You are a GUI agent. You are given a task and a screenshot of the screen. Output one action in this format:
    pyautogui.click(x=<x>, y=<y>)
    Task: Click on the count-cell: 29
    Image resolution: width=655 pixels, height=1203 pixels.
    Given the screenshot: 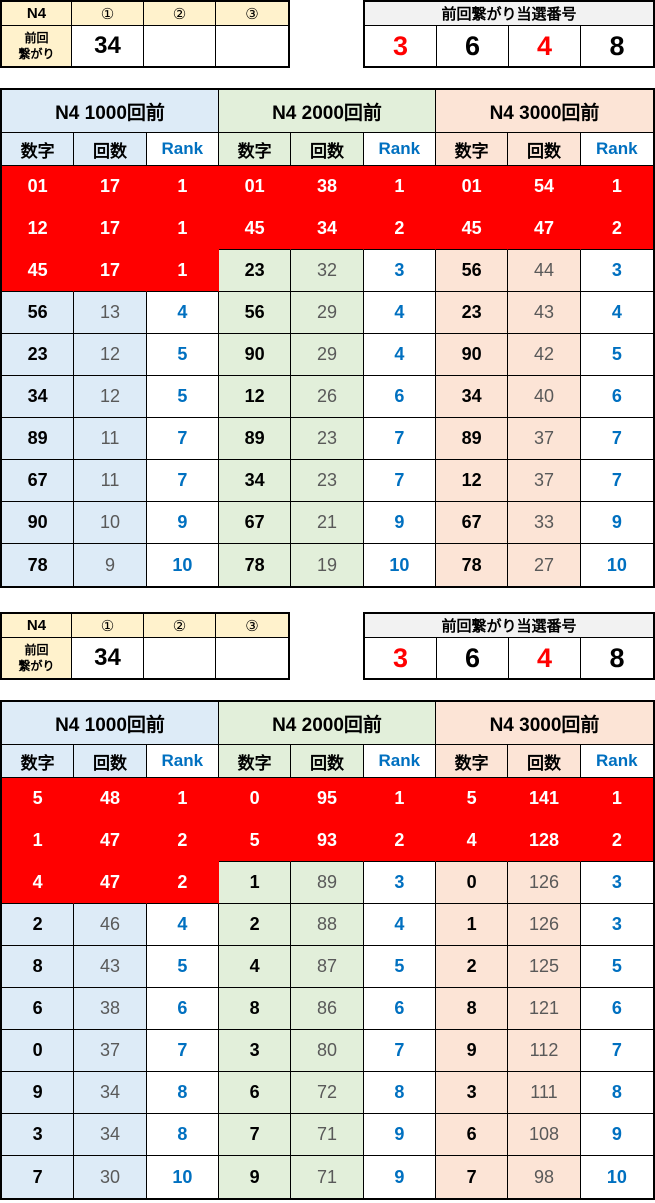 What is the action you would take?
    pyautogui.click(x=327, y=355)
    